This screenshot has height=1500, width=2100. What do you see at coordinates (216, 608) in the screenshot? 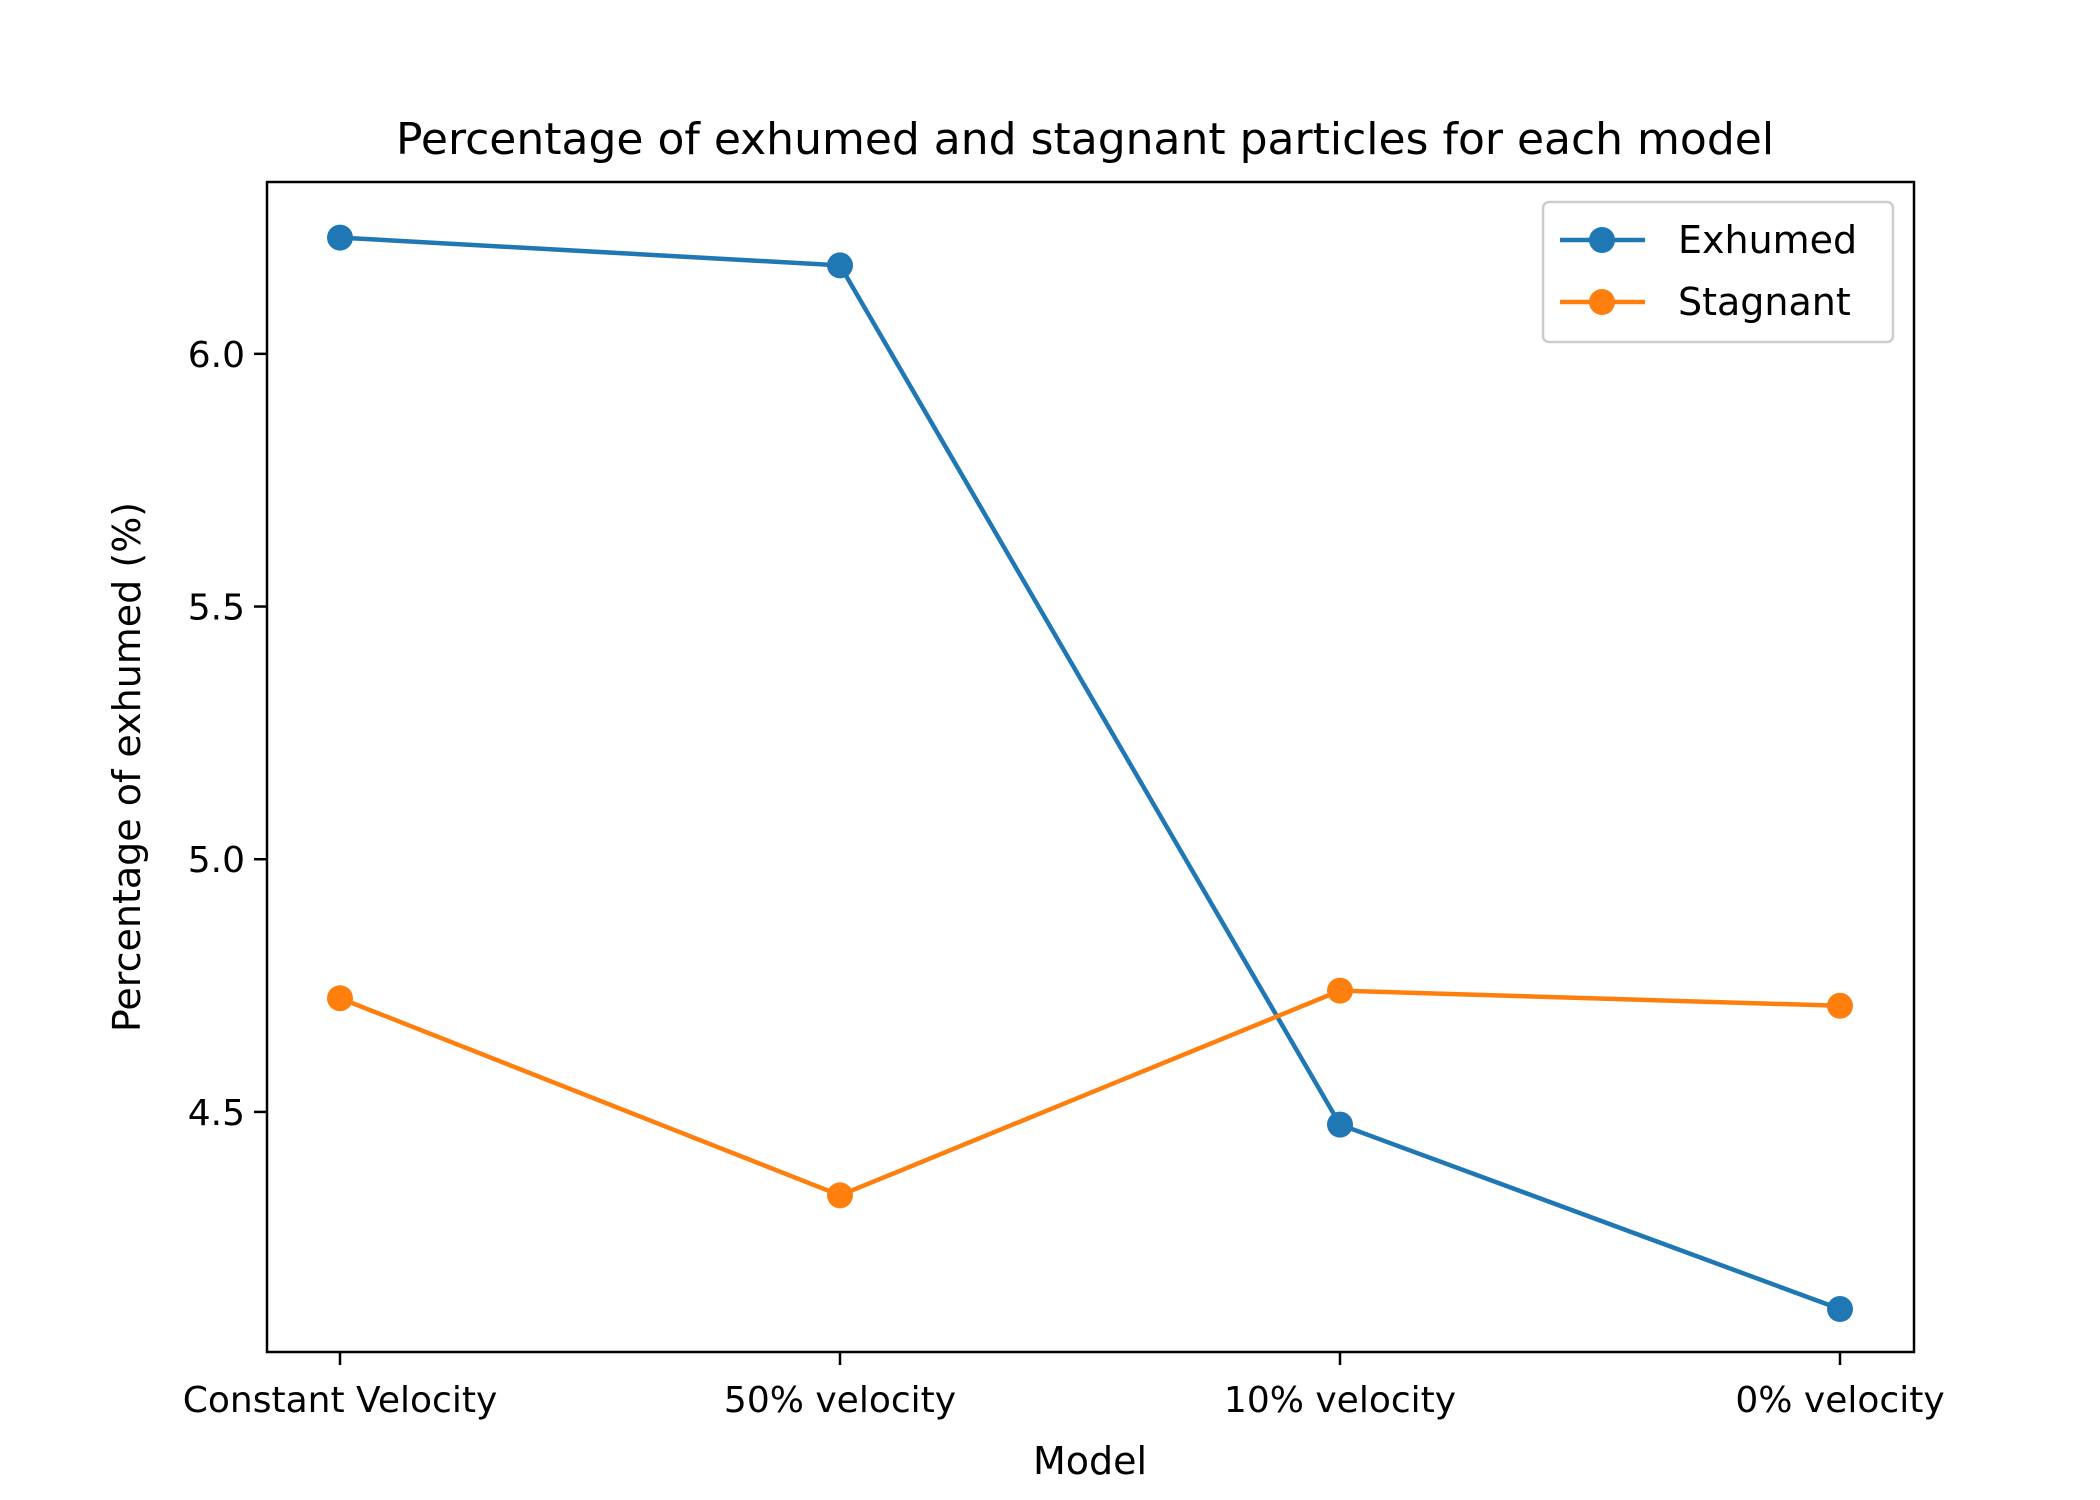
I see `y-tick-label: 5.5` at bounding box center [216, 608].